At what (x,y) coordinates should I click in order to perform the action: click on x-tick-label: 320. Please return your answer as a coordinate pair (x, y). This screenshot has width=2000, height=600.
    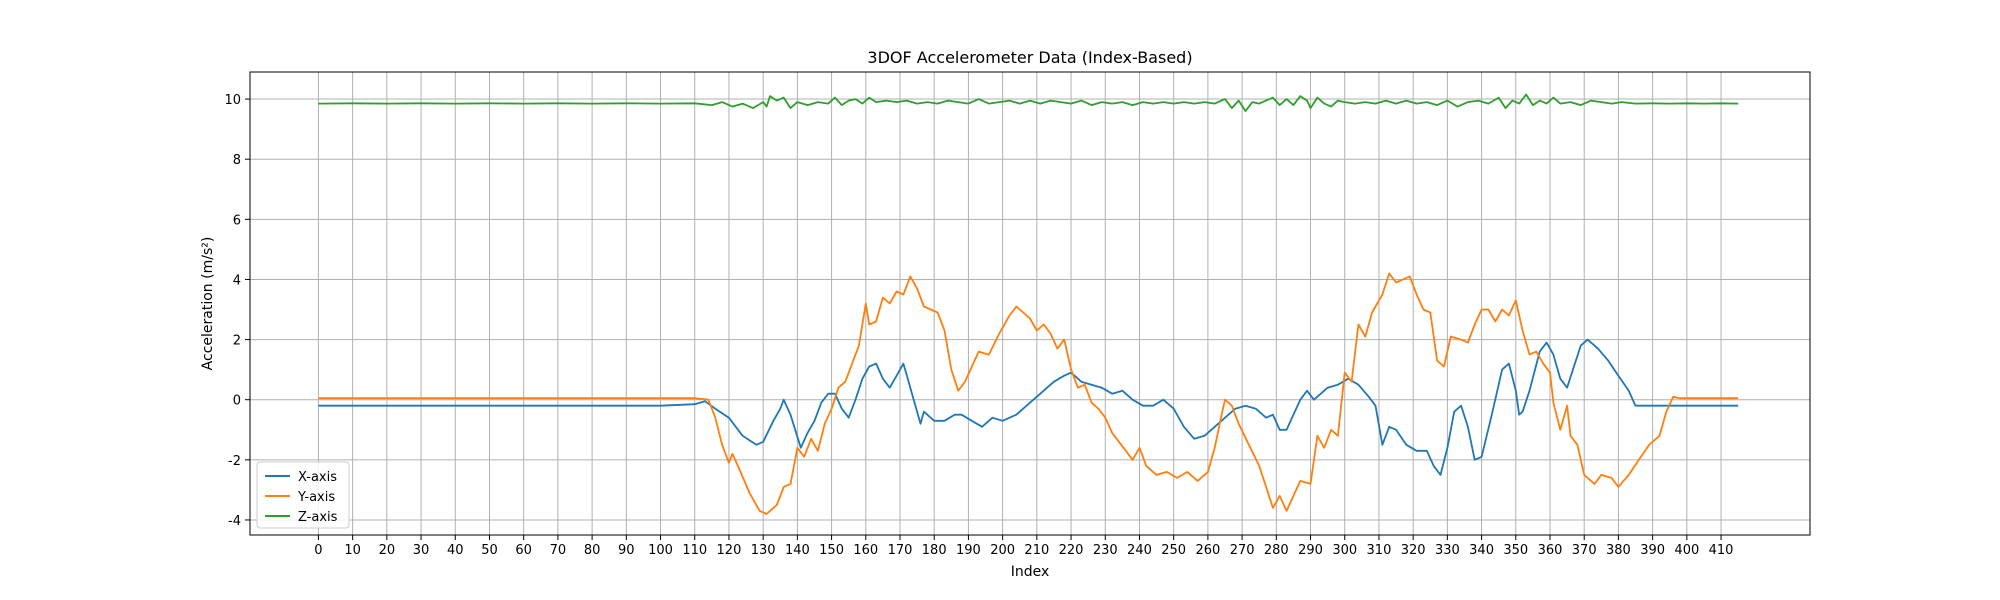
    Looking at the image, I should click on (1413, 550).